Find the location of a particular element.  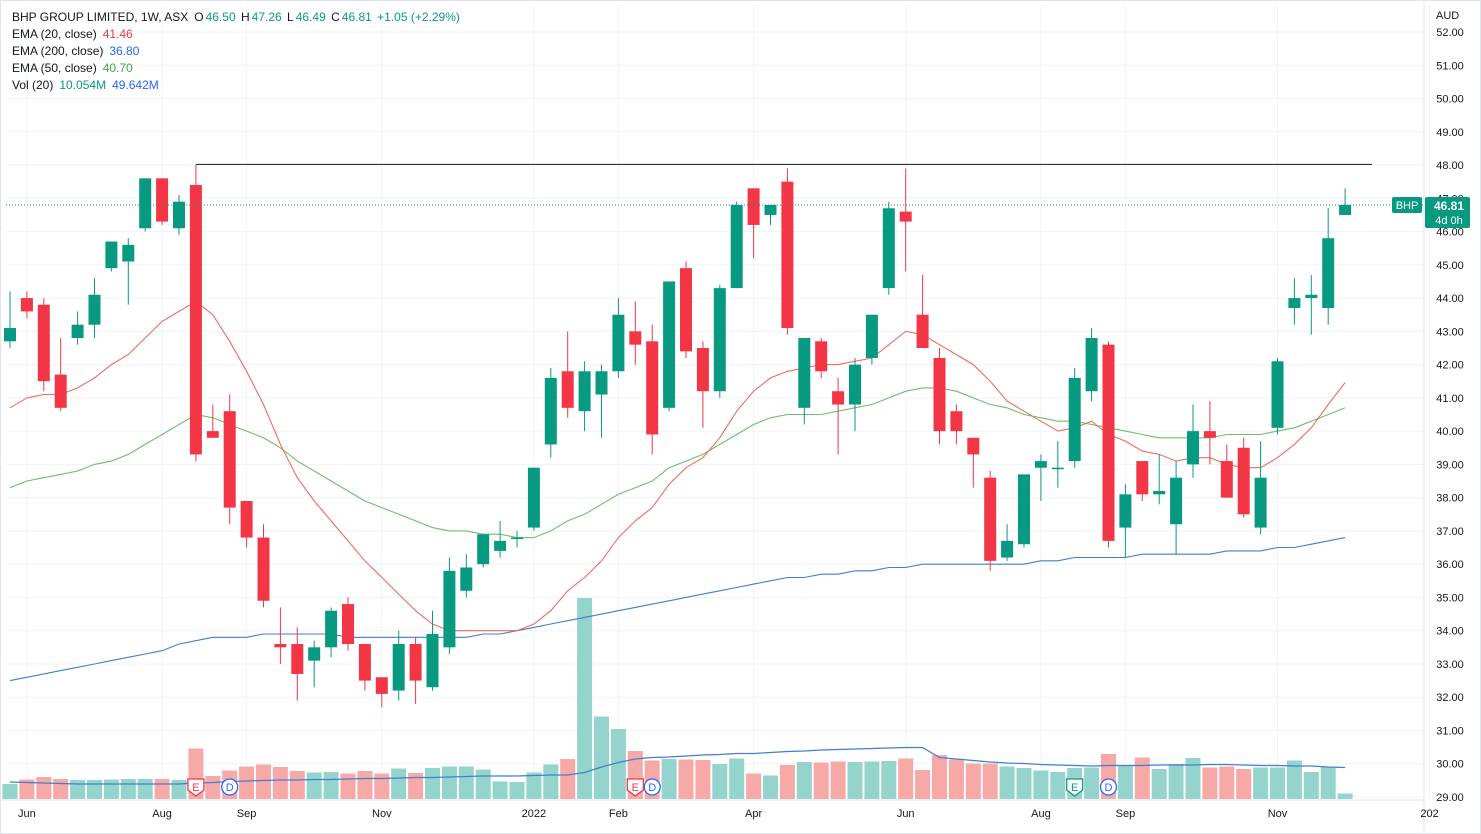

overlay is located at coordinates (715, 184).